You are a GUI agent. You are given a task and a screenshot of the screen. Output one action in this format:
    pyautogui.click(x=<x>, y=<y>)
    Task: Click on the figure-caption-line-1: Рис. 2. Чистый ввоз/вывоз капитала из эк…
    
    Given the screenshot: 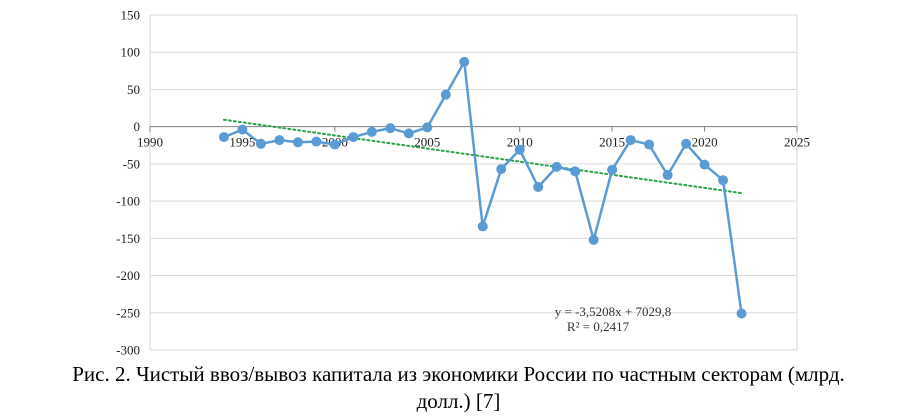 What is the action you would take?
    pyautogui.click(x=458, y=374)
    